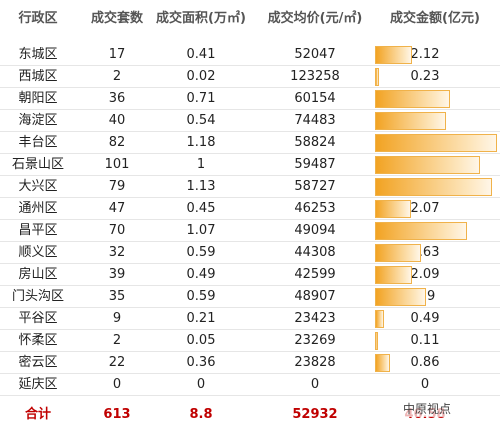 This screenshot has height=434, width=500. I want to click on table-cell: 0.02, so click(201, 76).